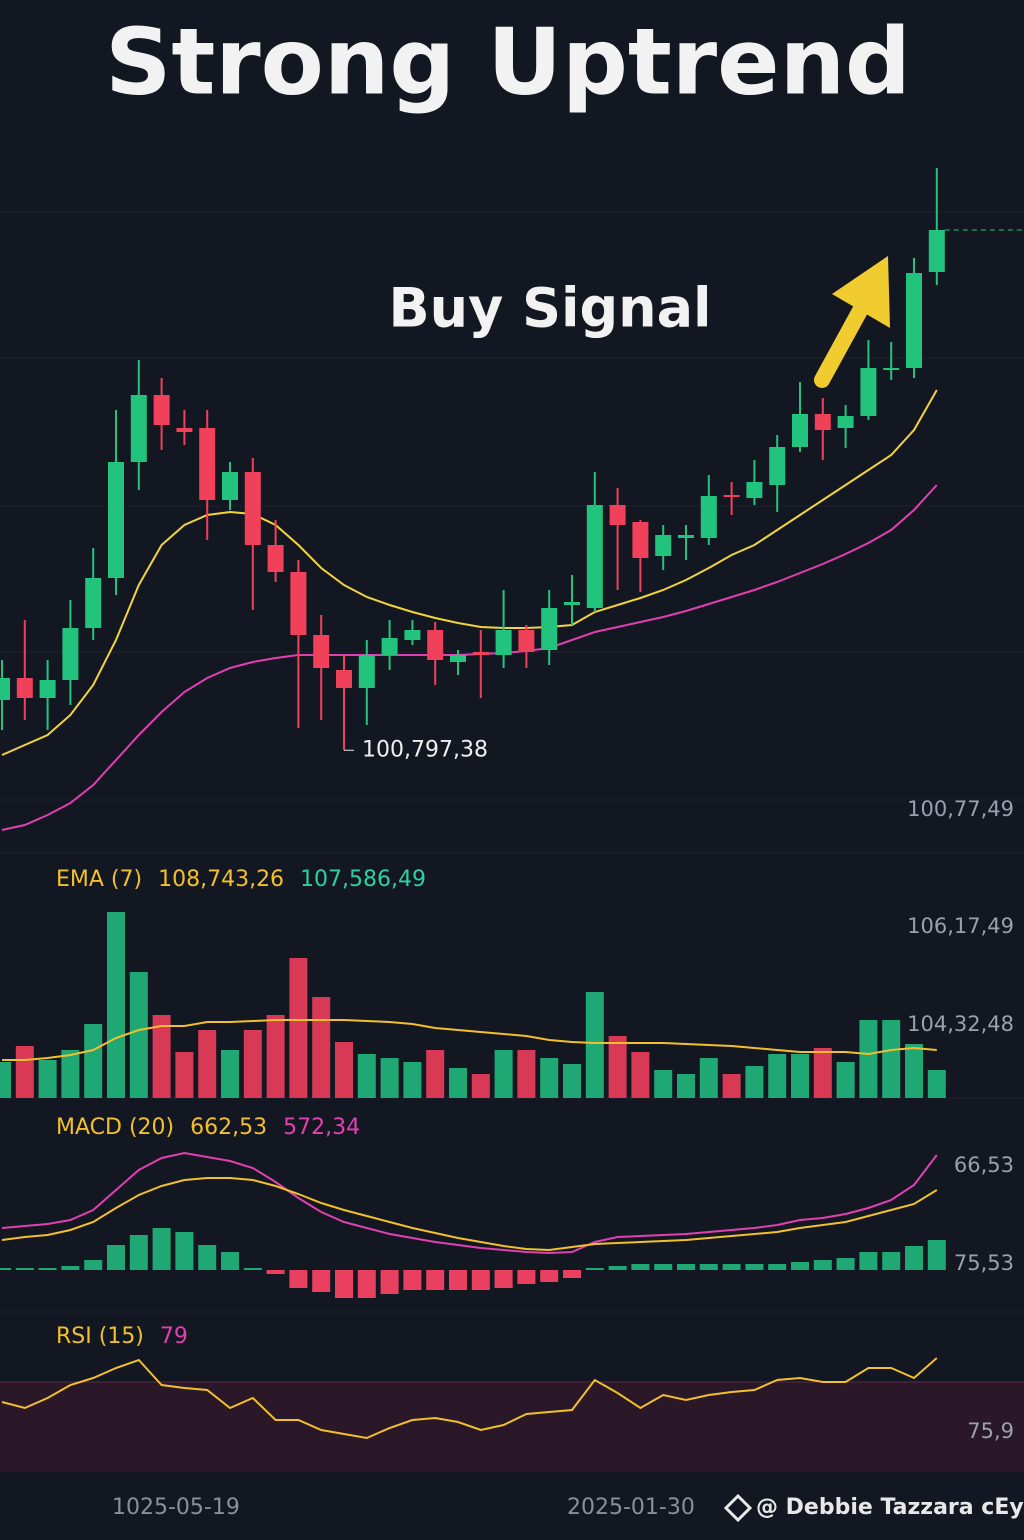 The width and height of the screenshot is (1024, 1540). Describe the element at coordinates (984, 1165) in the screenshot. I see `axis-label: 66,53` at that location.